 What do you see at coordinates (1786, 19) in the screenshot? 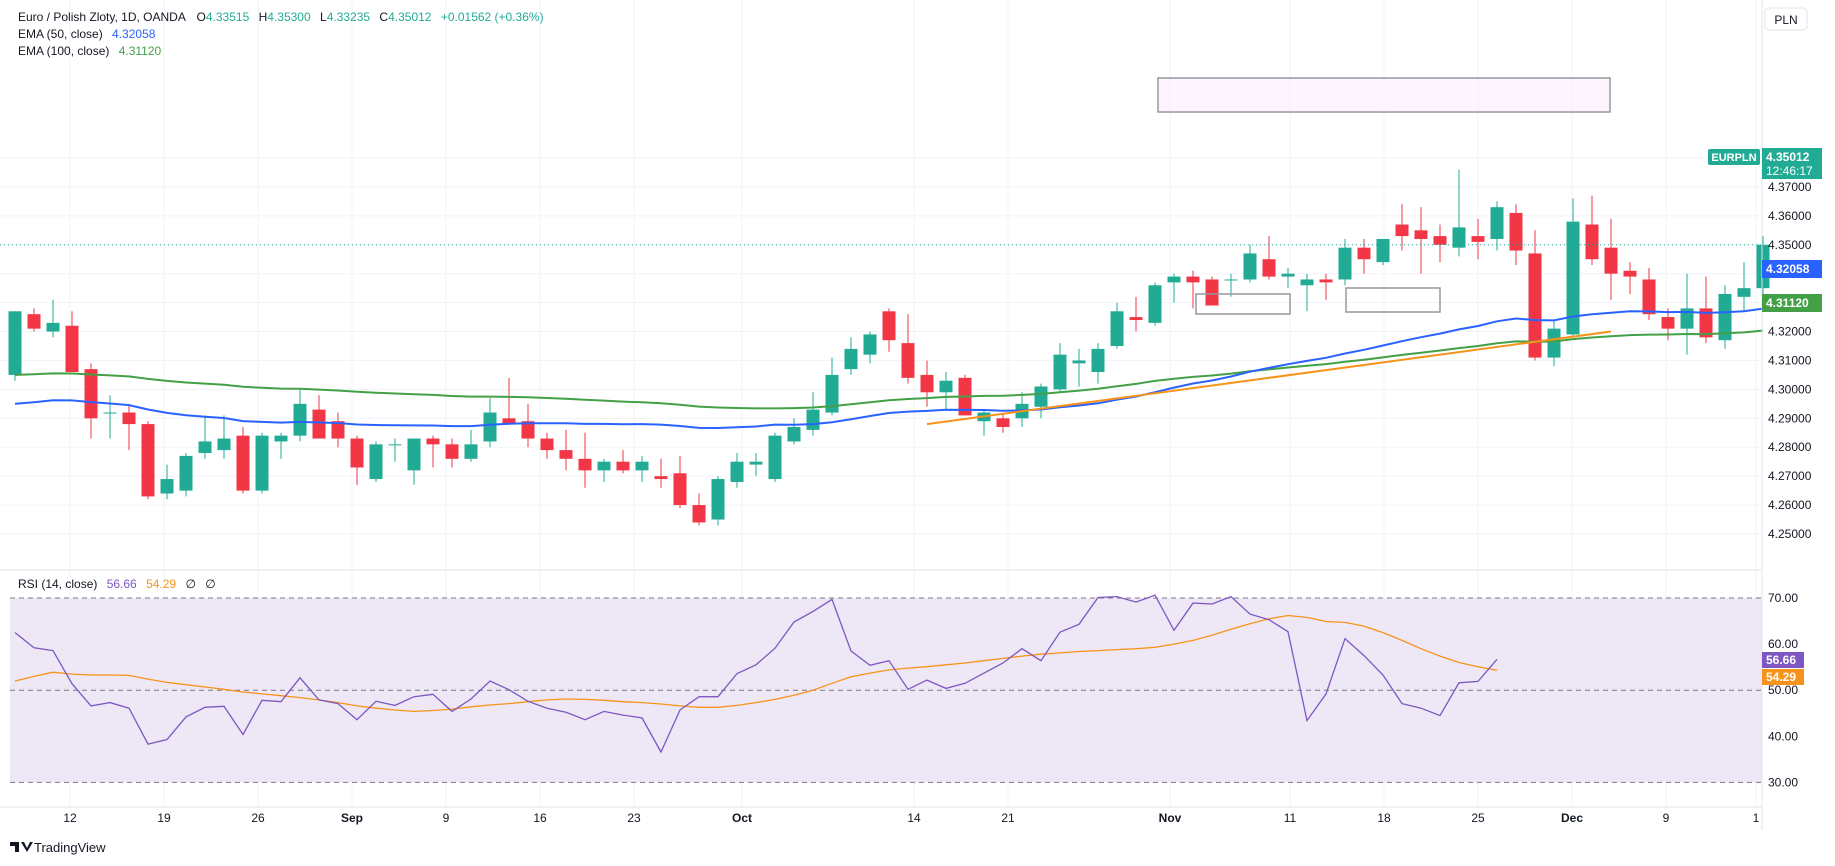
I see `currency-button` at bounding box center [1786, 19].